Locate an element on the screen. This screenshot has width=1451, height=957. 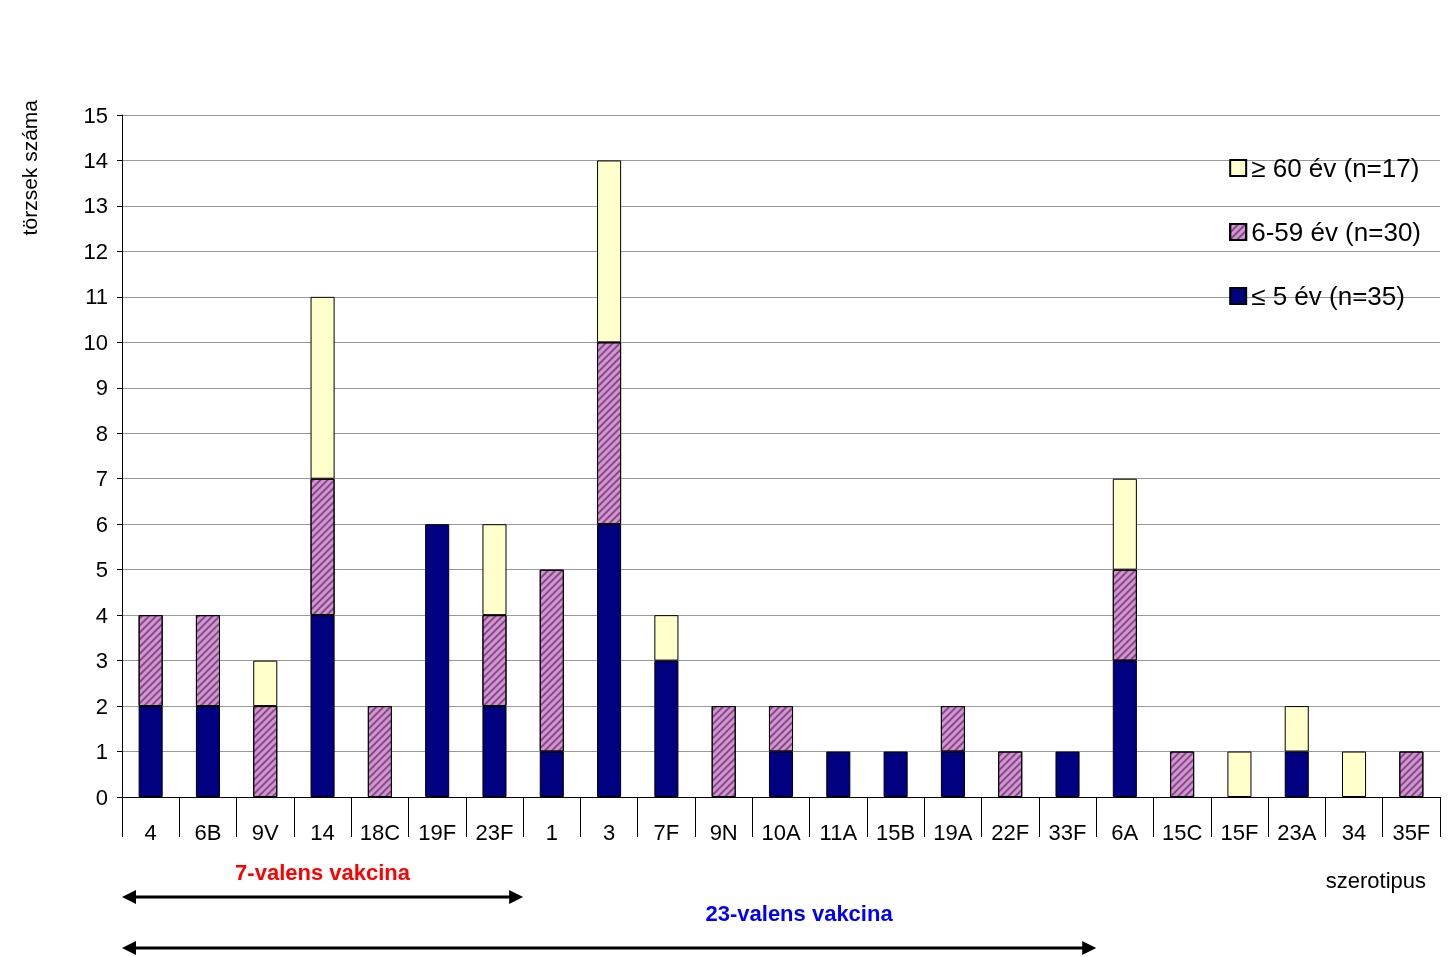
x-tick-label: 9V is located at coordinates (265, 832).